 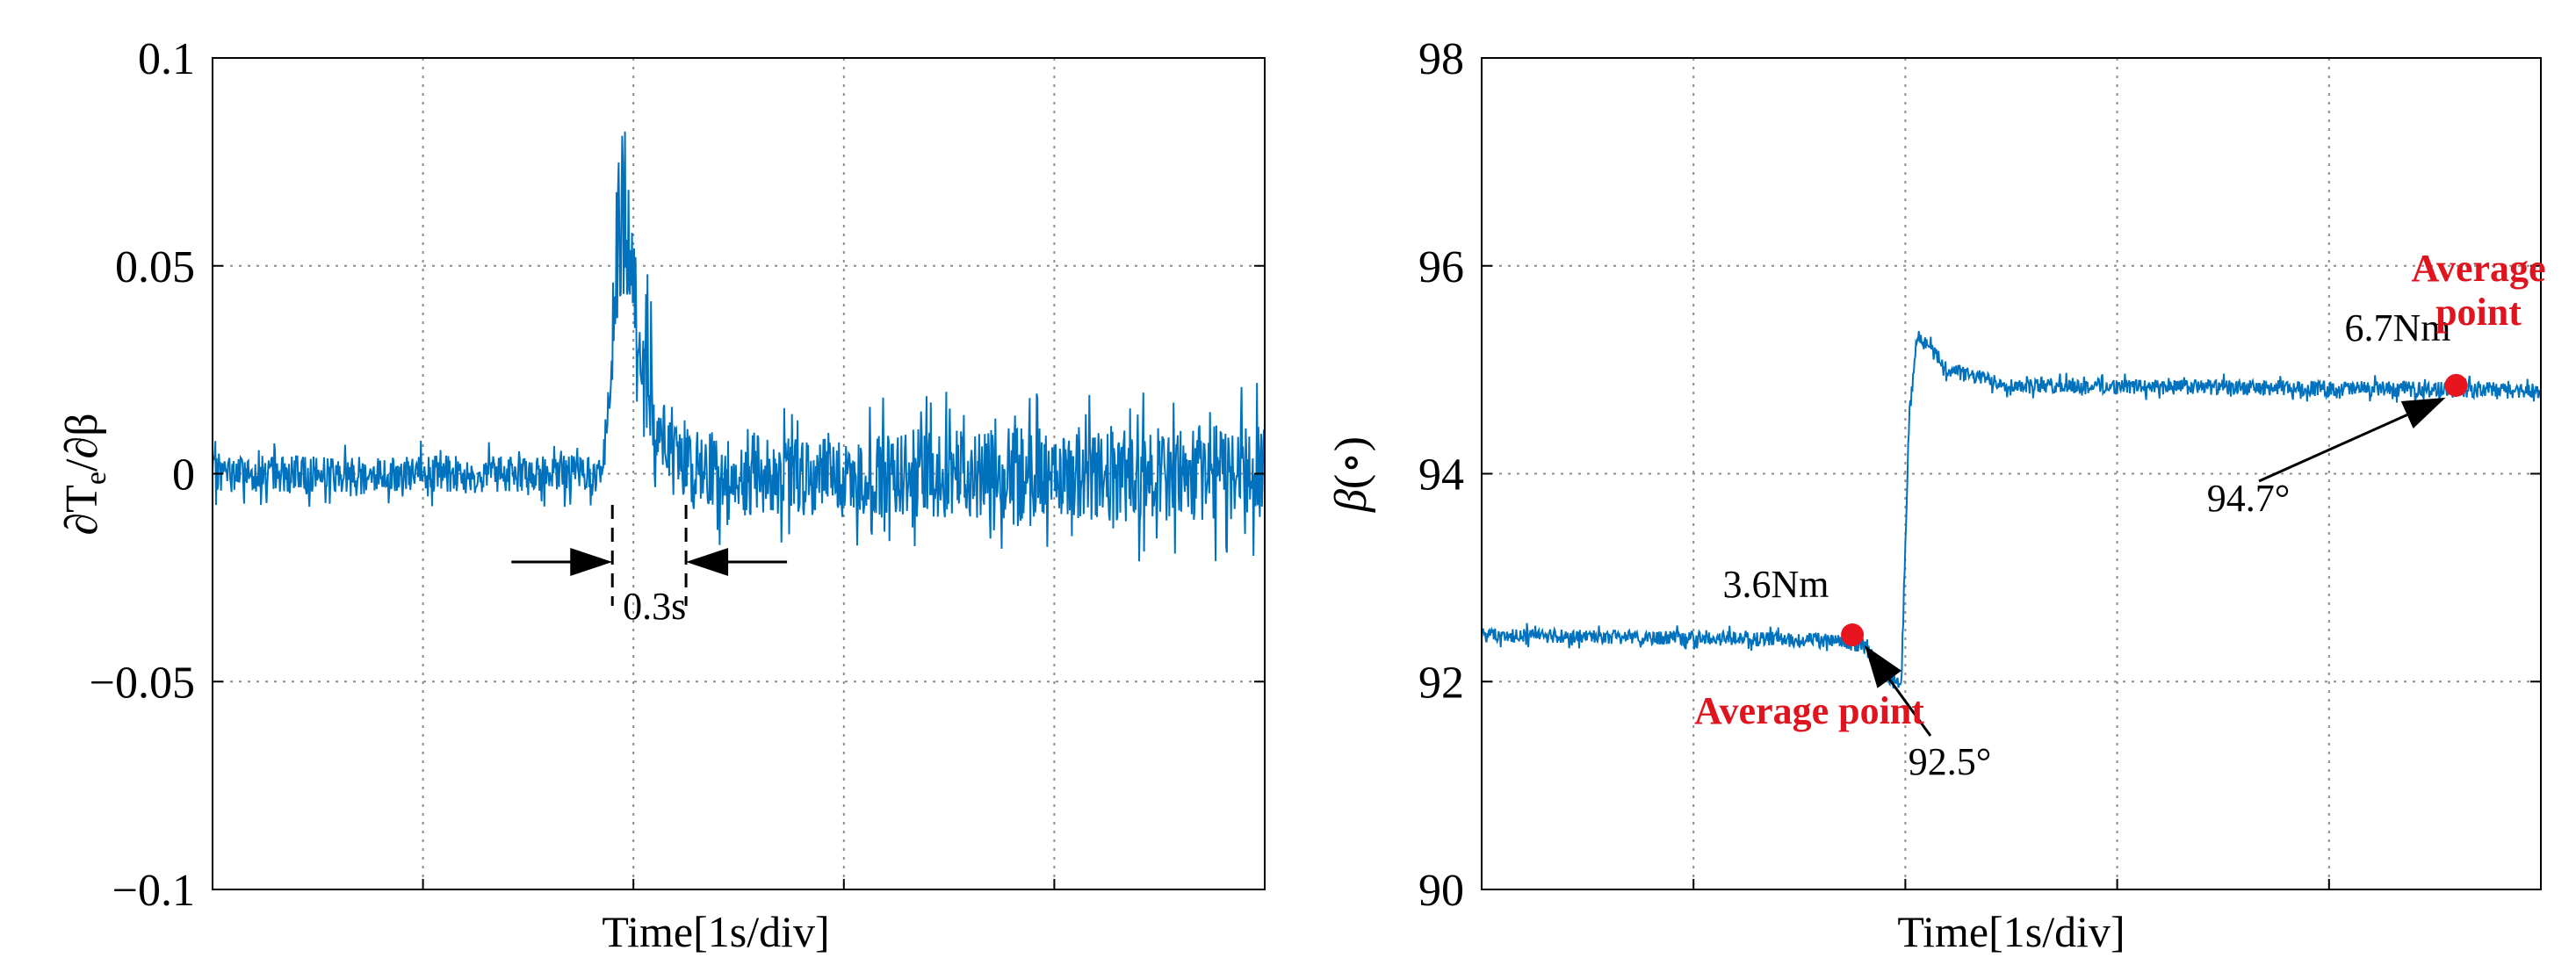 I want to click on right-ylabel-part-2: (∘), so click(x=1351, y=462).